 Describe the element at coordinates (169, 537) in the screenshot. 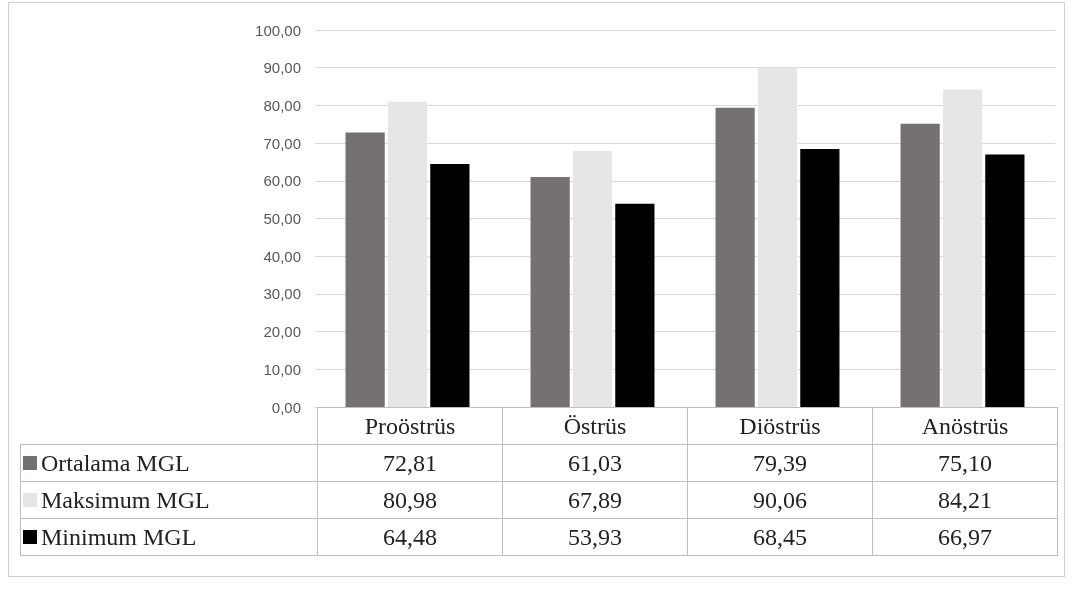

I see `legend-label: Minimum MGL` at that location.